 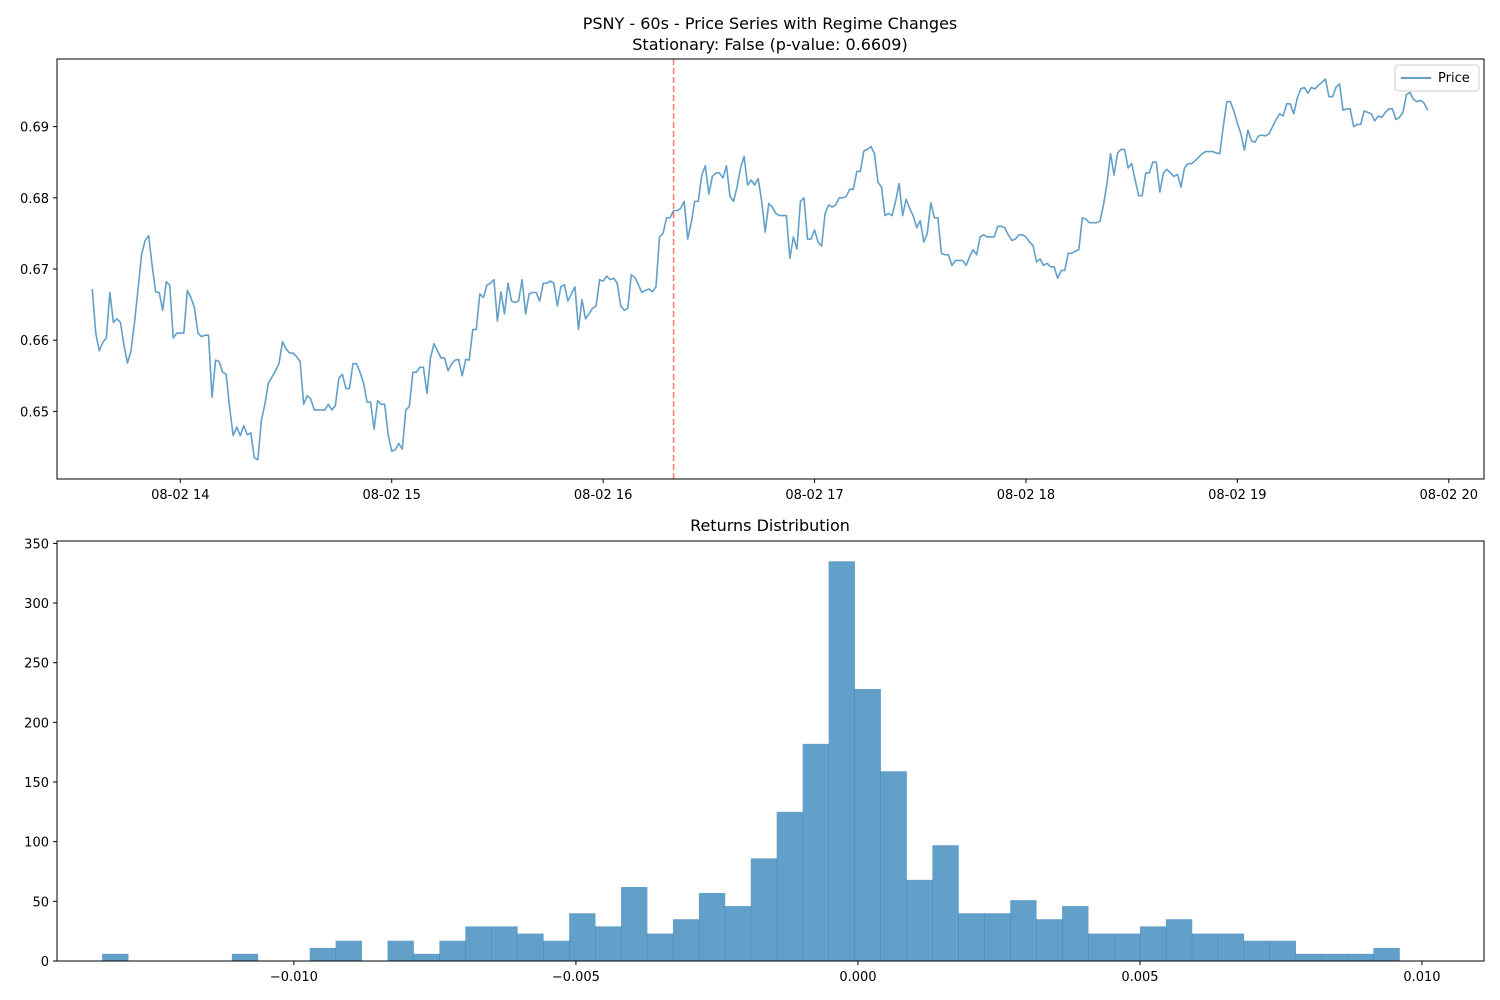 I want to click on x-tick-label: −0.010, so click(x=294, y=977).